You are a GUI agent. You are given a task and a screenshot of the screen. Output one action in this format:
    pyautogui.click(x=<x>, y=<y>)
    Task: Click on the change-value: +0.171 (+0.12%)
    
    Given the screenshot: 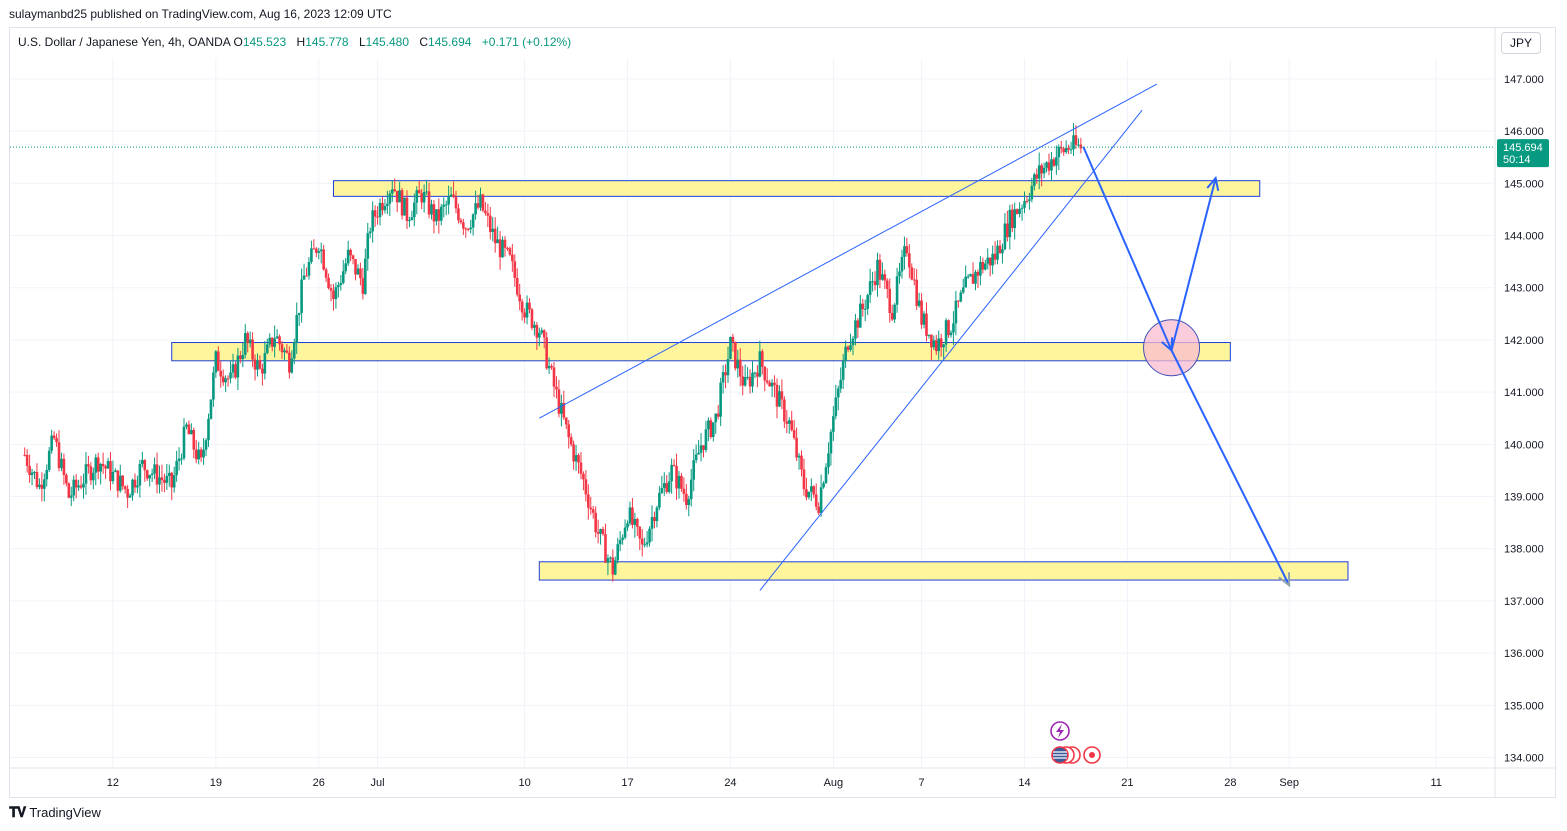 What is the action you would take?
    pyautogui.click(x=526, y=42)
    